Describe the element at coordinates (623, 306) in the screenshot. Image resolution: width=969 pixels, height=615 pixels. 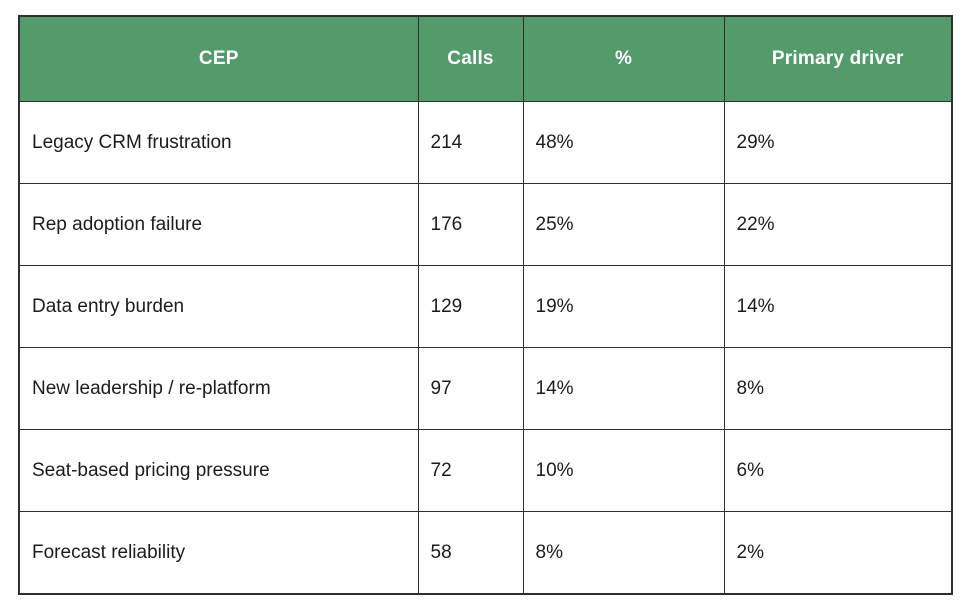
I see `cell-percent: 19%` at that location.